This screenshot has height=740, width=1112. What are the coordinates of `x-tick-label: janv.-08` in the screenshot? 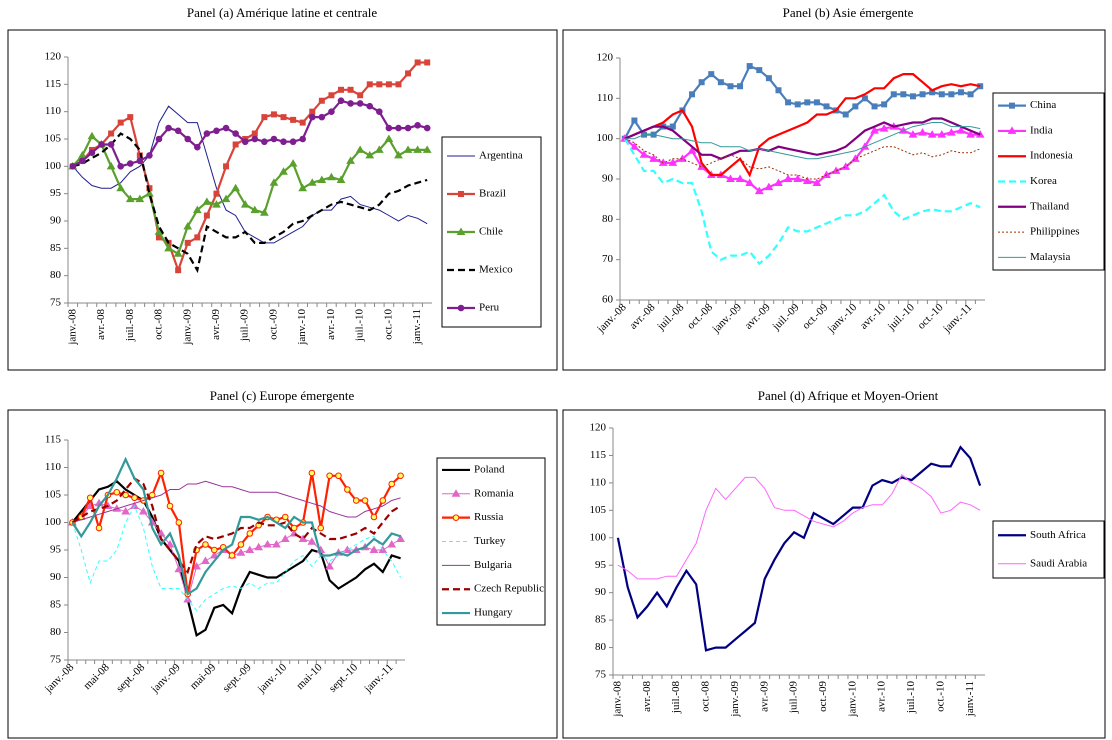 It's located at (617, 699).